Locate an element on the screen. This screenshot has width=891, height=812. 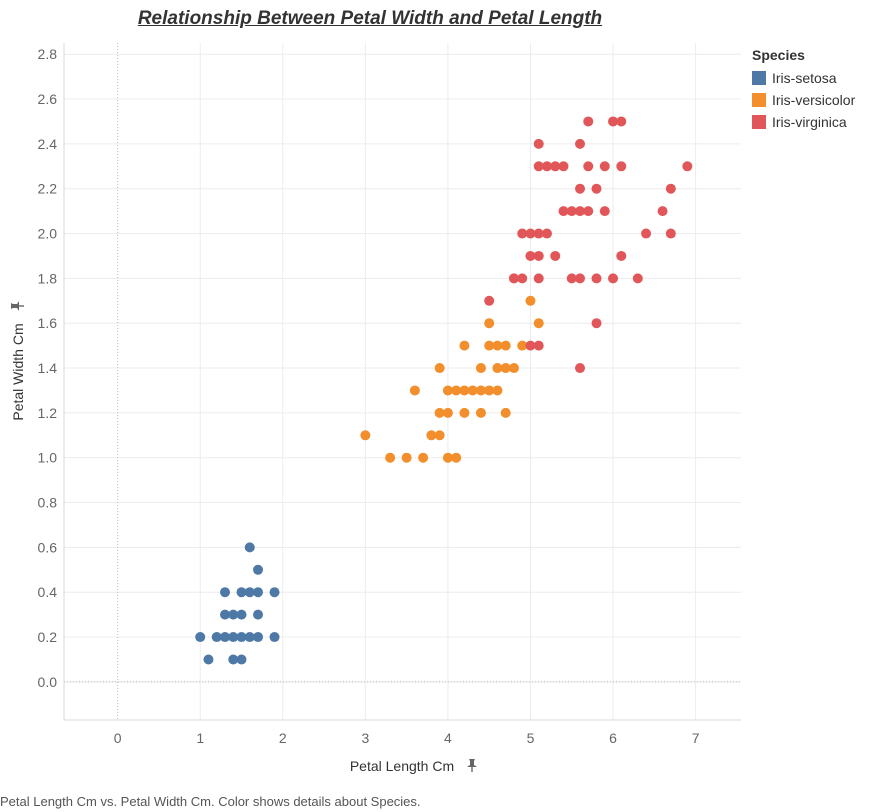
y-tick-label: 2.6 is located at coordinates (48, 99).